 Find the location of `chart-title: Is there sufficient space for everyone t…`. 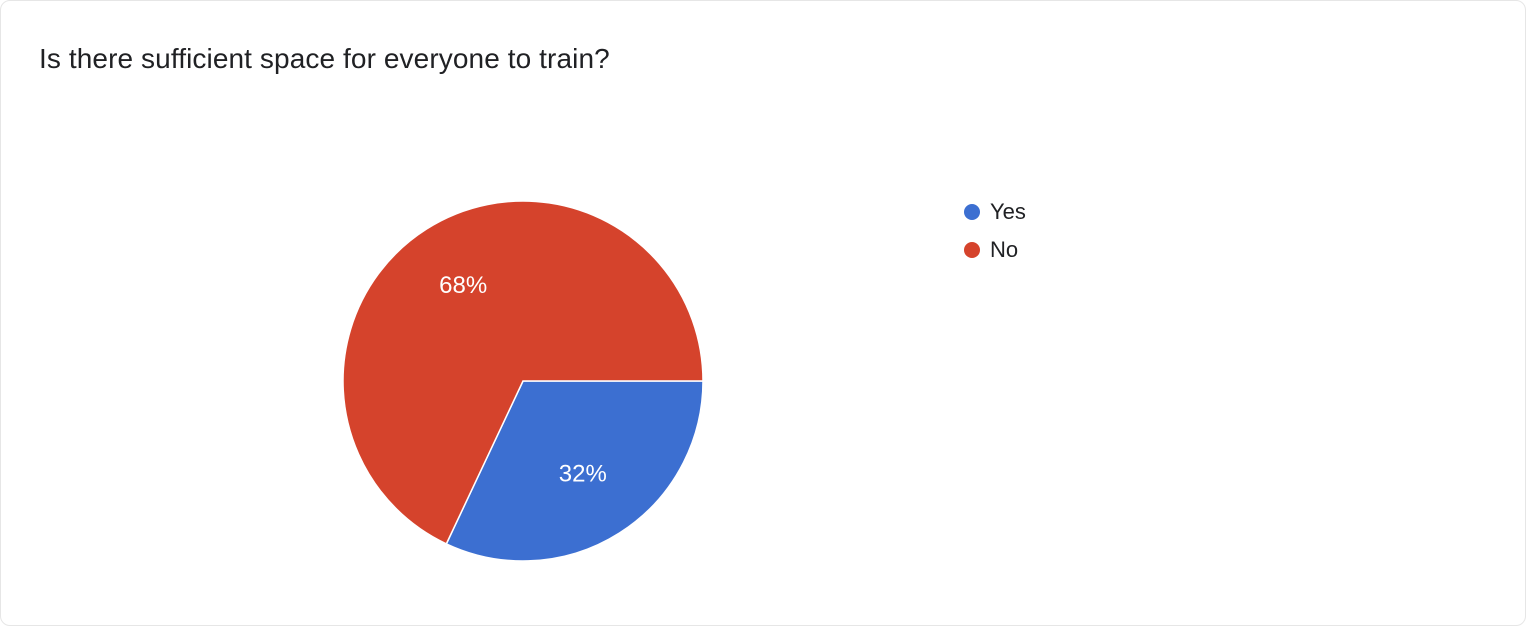

chart-title: Is there sufficient space for everyone t… is located at coordinates (324, 58).